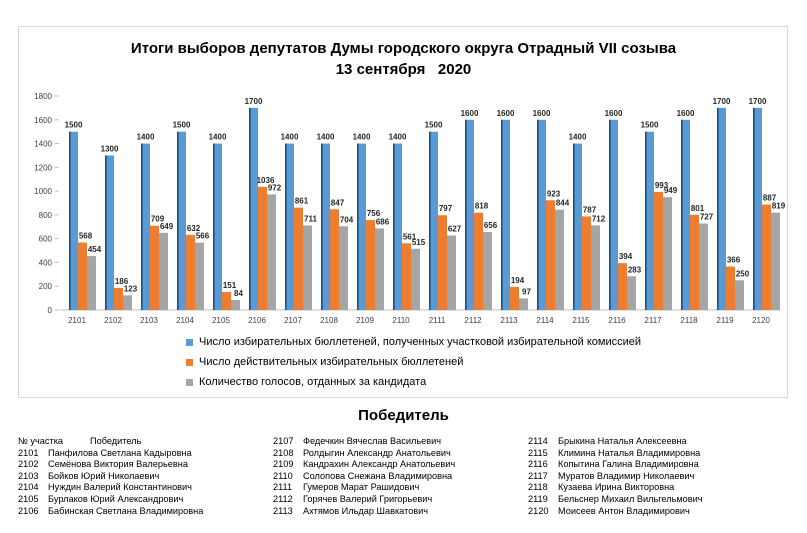 This screenshot has height=533, width=807. Describe the element at coordinates (28, 487) in the screenshot. I see `winner-precinct: 2104` at that location.